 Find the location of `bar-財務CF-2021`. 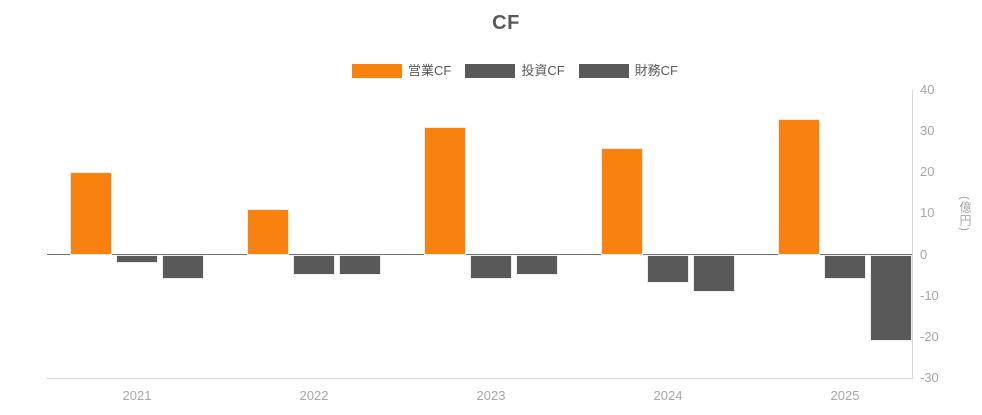

bar-財務CF-2021 is located at coordinates (183, 267).